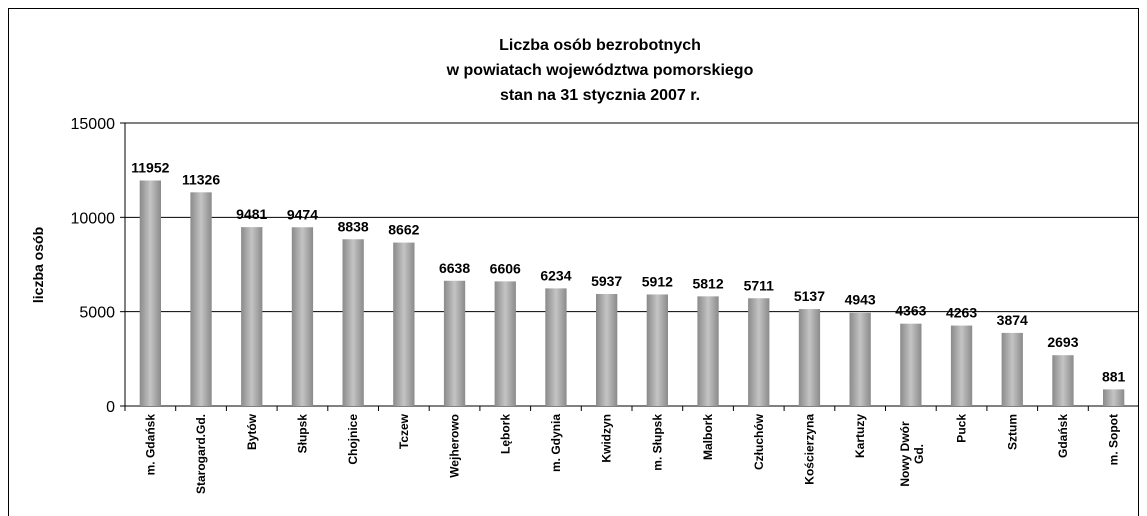 This screenshot has height=516, width=1147. I want to click on data-label: 5137, so click(809, 296).